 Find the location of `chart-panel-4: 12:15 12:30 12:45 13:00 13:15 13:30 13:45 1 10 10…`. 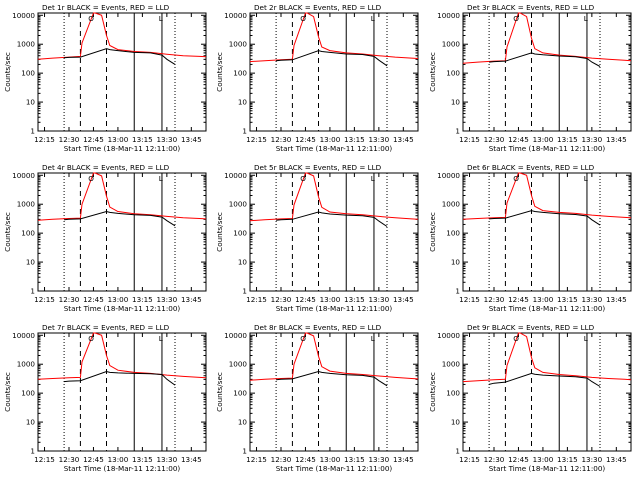

chart-panel-4: 12:15 12:30 12:45 13:00 13:15 13:30 13:45 1 10 10… is located at coordinates (105, 238).